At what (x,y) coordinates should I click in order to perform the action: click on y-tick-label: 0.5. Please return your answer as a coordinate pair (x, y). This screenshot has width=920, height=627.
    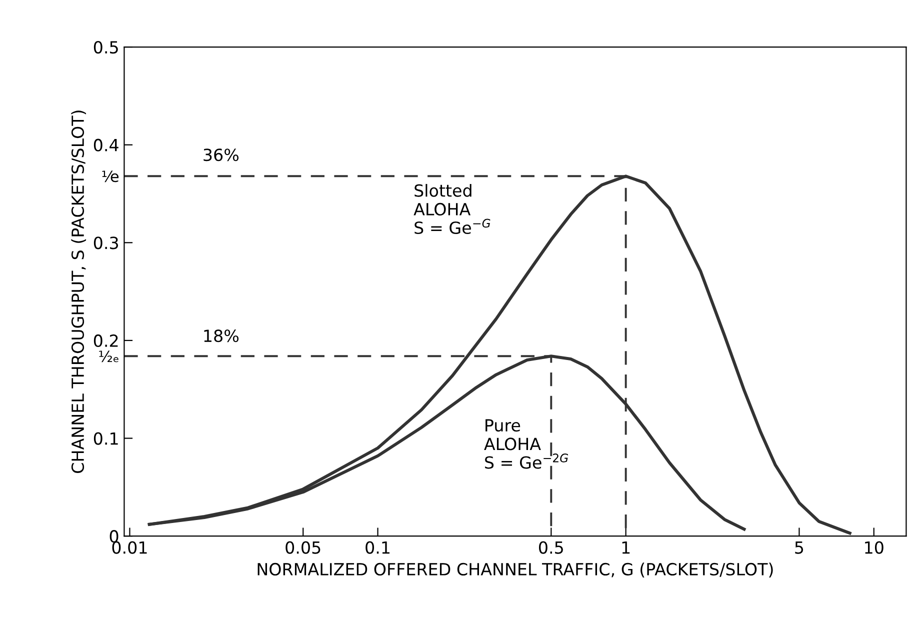
    Looking at the image, I should click on (106, 47).